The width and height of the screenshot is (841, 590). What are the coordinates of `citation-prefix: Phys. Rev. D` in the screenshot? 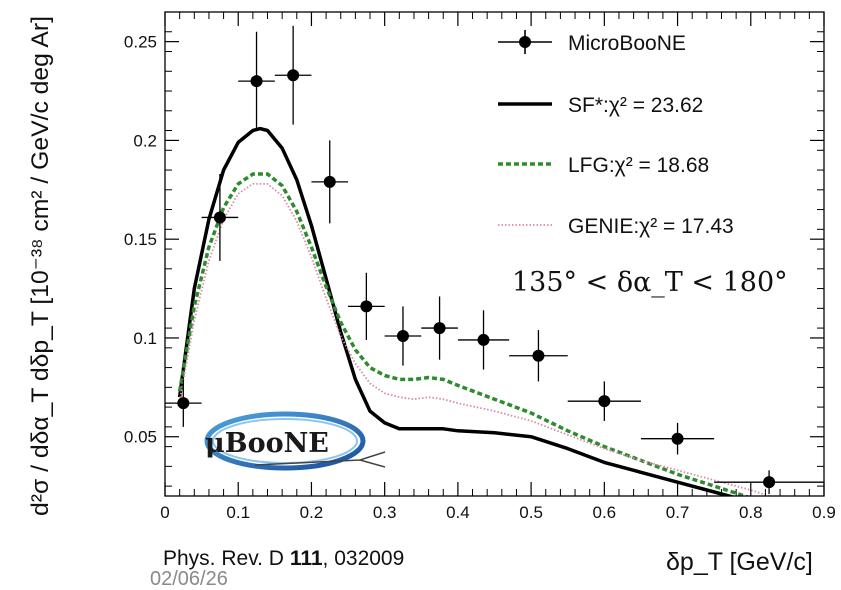 It's located at (226, 558).